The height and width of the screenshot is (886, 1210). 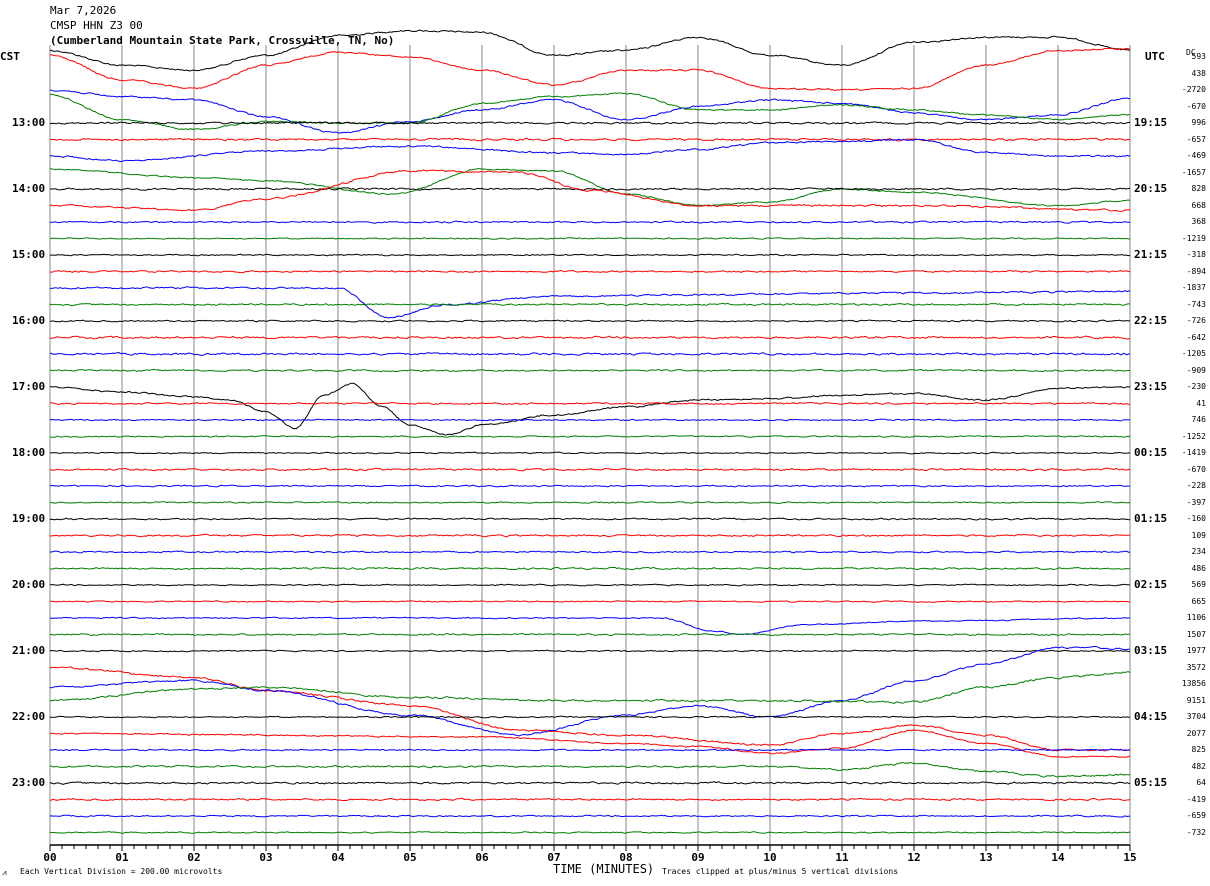 I want to click on time-axis, so click(x=590, y=847).